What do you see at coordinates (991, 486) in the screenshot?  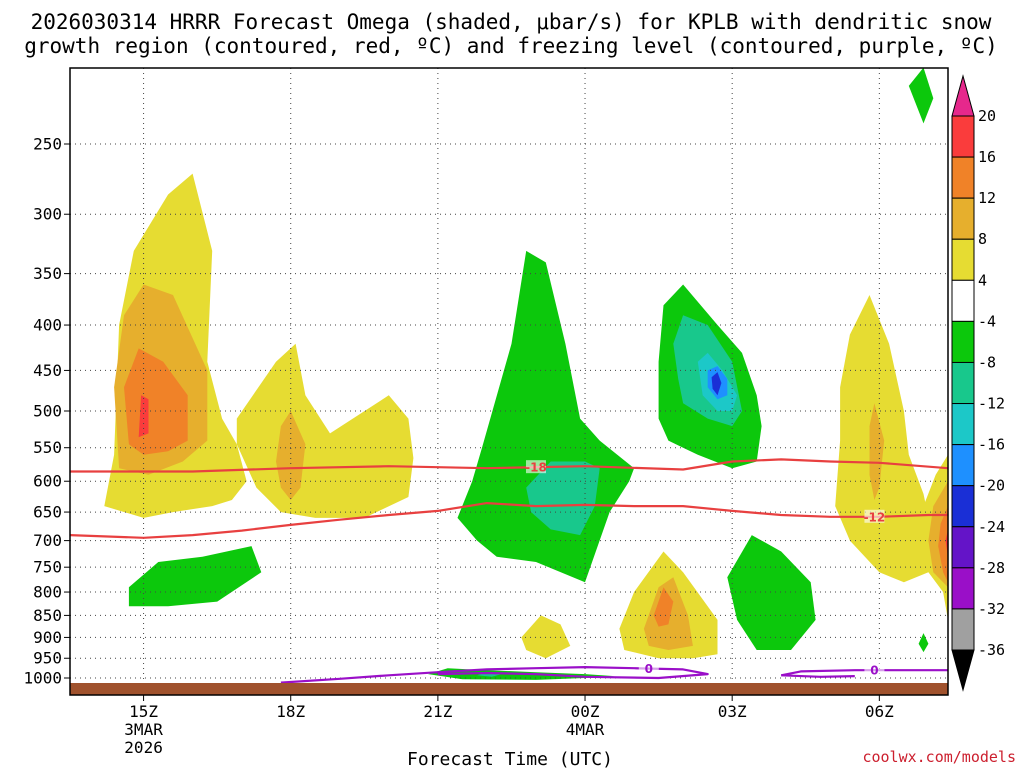 I see `colorbar-label--20: -20` at bounding box center [991, 486].